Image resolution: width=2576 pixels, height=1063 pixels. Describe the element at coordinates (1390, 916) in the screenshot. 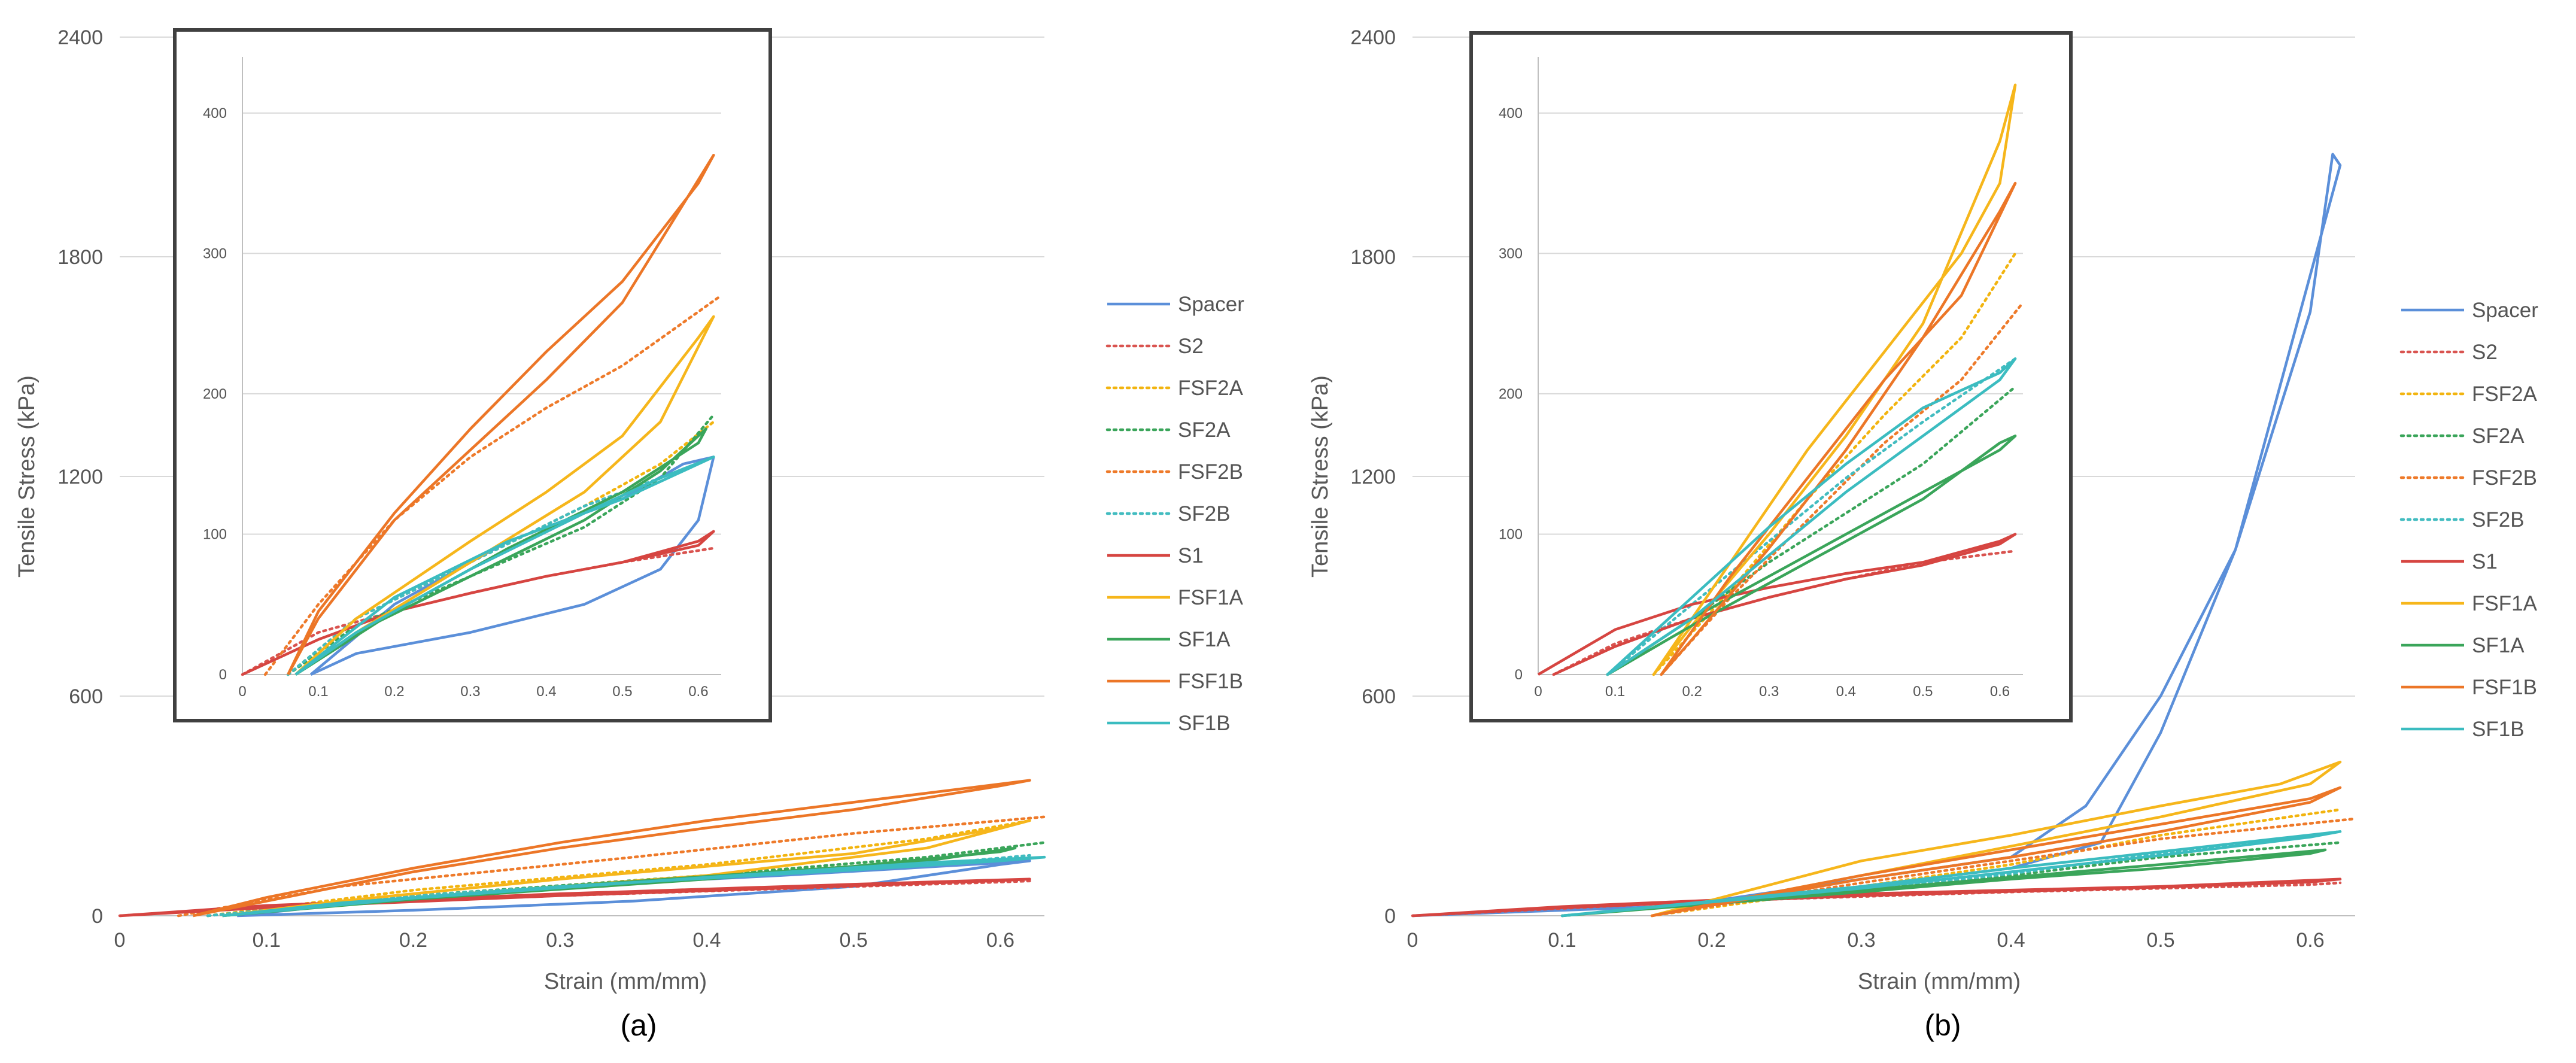

I see `y-tick-label-b: 0` at that location.